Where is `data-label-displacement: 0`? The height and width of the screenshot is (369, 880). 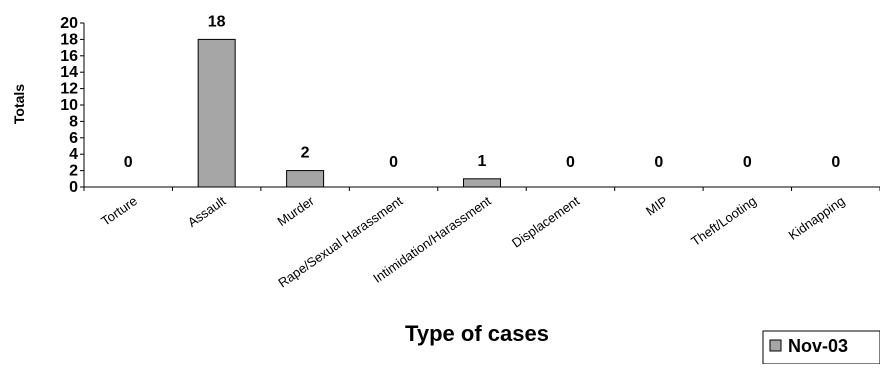 data-label-displacement: 0 is located at coordinates (570, 162).